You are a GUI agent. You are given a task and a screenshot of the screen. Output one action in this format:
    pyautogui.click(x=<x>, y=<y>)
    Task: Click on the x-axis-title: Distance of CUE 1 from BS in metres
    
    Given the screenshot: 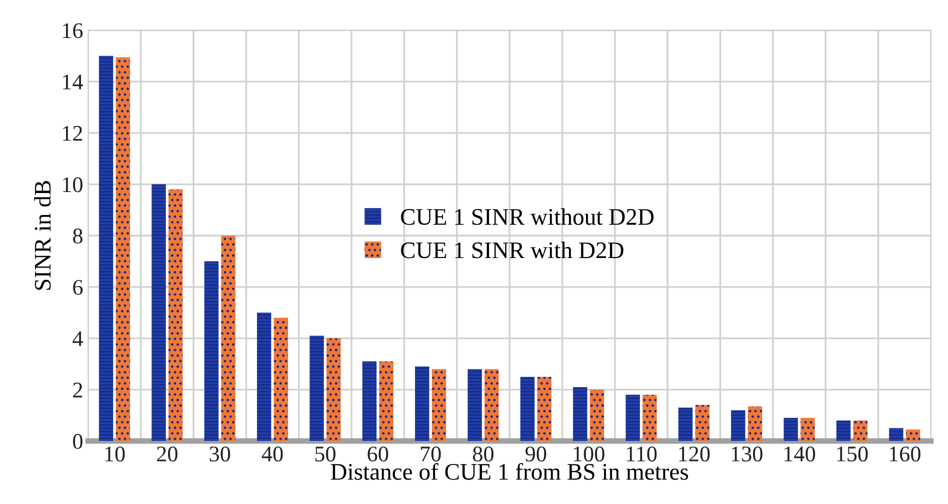 What is the action you would take?
    pyautogui.click(x=509, y=471)
    